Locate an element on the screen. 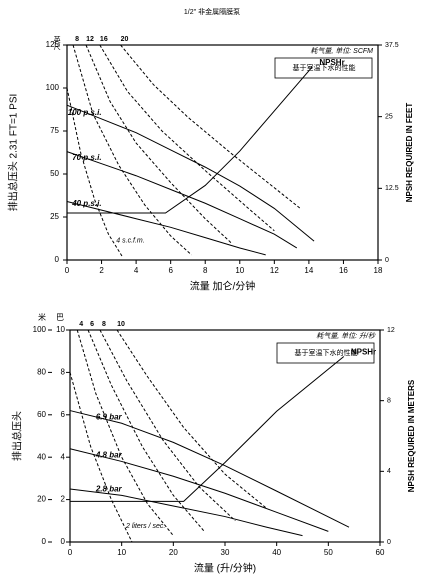  x-tick-label: 50 is located at coordinates (328, 552).